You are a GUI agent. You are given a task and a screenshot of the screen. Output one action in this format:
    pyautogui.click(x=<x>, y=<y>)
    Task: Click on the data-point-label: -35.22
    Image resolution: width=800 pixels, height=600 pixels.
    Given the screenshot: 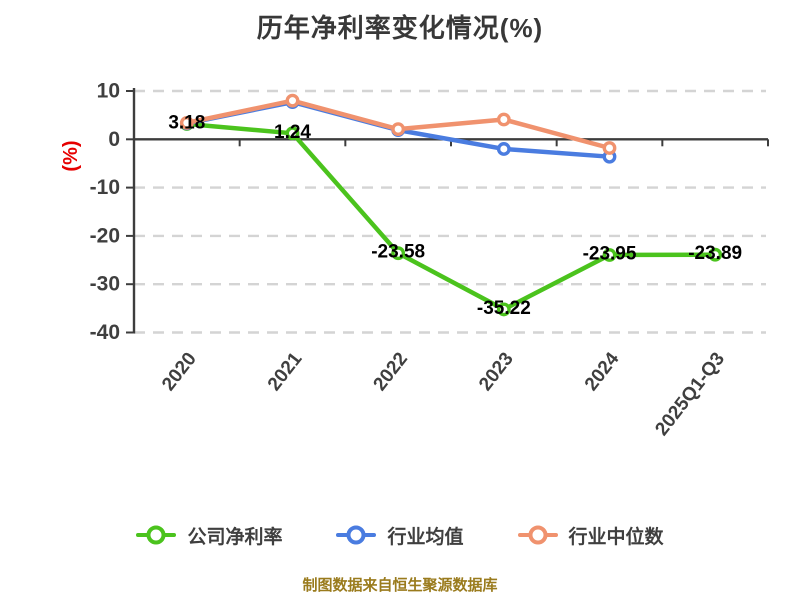 What is the action you would take?
    pyautogui.click(x=504, y=308)
    